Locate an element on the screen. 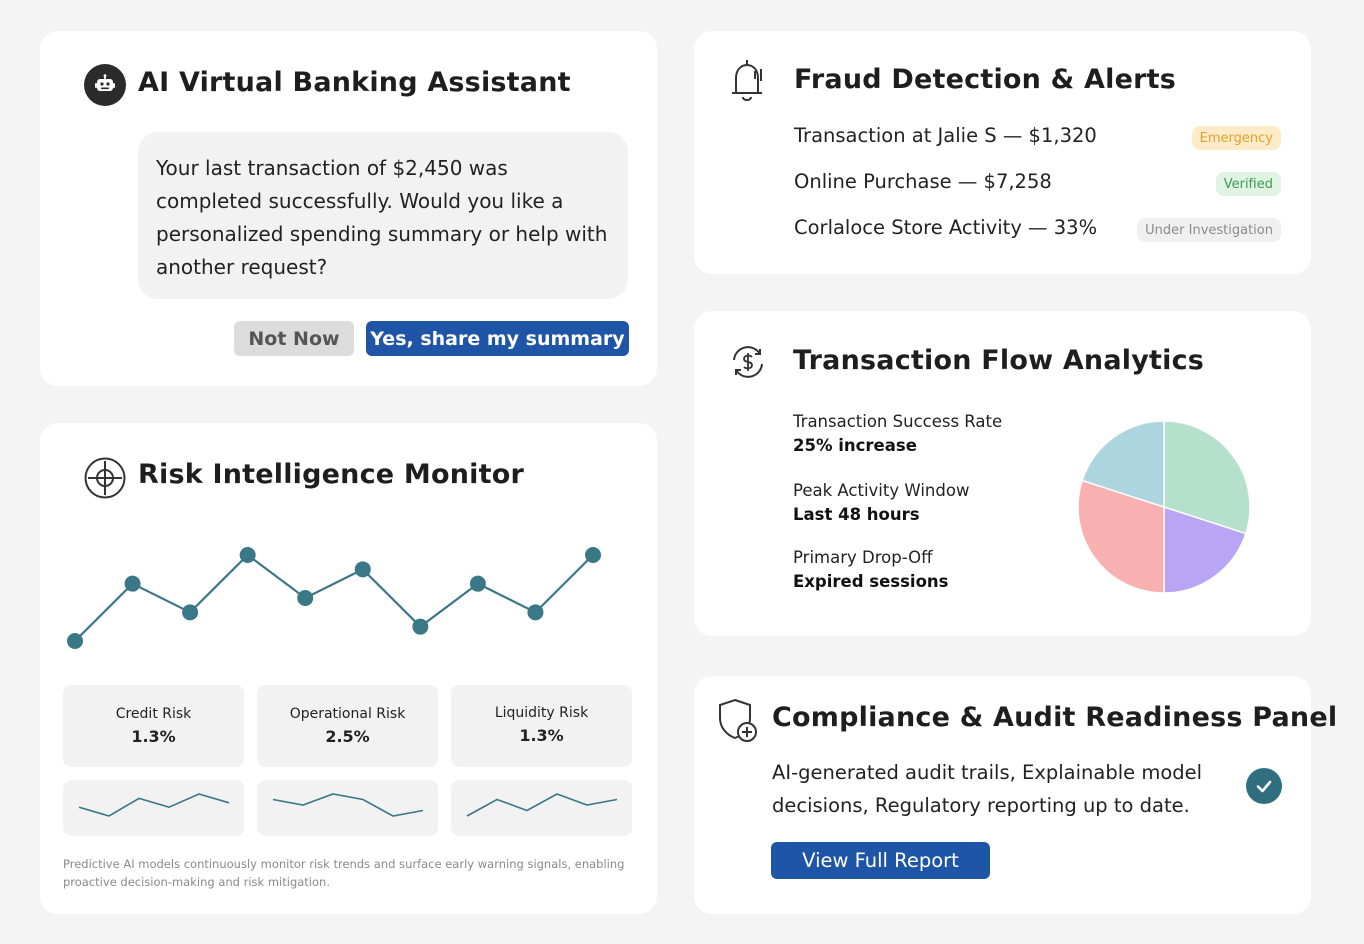 This screenshot has width=1364, height=944. metric-value: 2.5% is located at coordinates (347, 736).